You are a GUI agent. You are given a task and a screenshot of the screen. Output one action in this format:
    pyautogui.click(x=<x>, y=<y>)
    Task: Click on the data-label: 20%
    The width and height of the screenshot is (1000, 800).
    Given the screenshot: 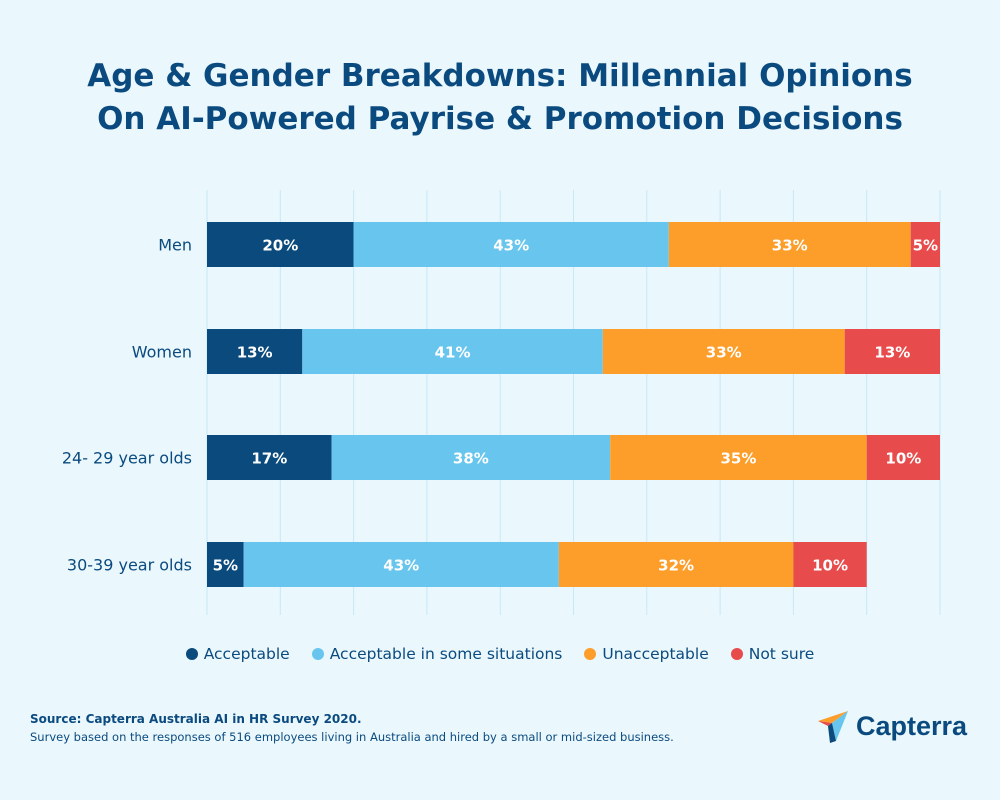 What is the action you would take?
    pyautogui.click(x=280, y=246)
    